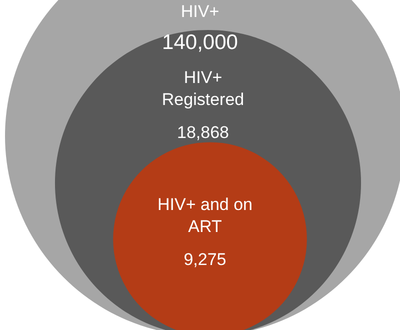 The height and width of the screenshot is (330, 400). I want to click on category-label: HIV+ Registered, so click(203, 88).